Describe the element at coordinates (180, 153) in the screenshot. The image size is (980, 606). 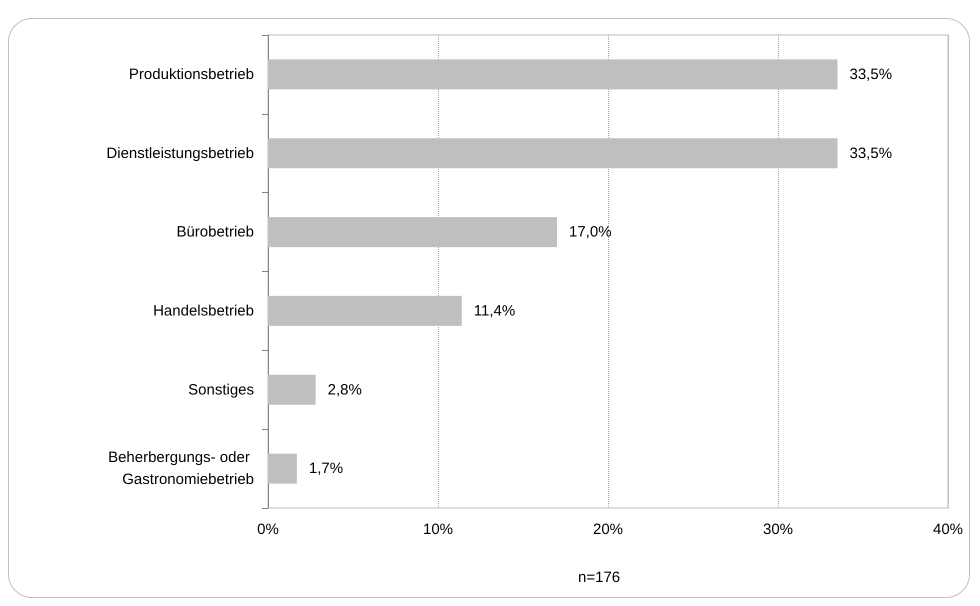
I see `y-tick-label: Dienstleistungsbetrieb` at that location.